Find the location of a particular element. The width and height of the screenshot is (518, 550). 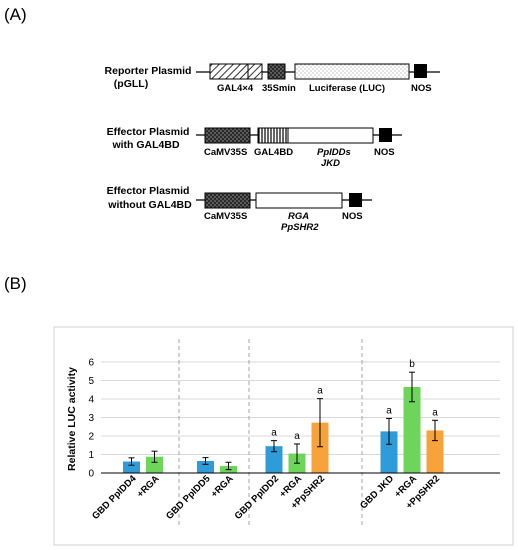

y-tick-label: 1 is located at coordinates (91, 455).